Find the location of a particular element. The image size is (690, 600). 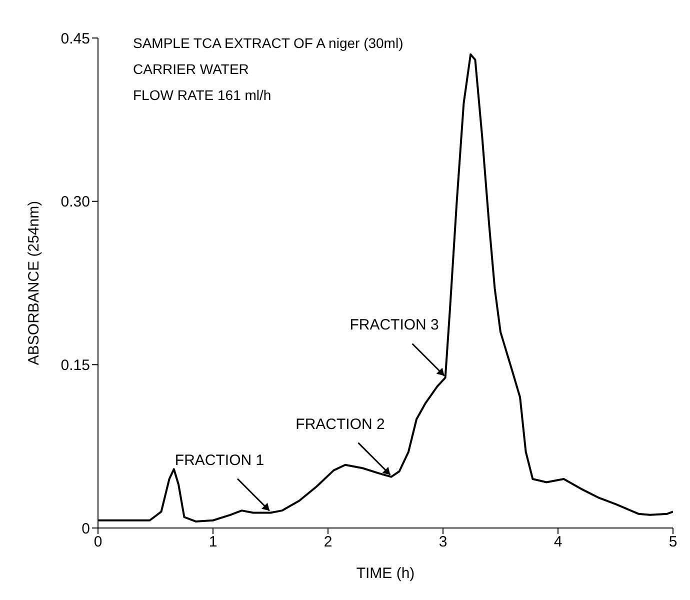

x-tick-label: 5 is located at coordinates (673, 542).